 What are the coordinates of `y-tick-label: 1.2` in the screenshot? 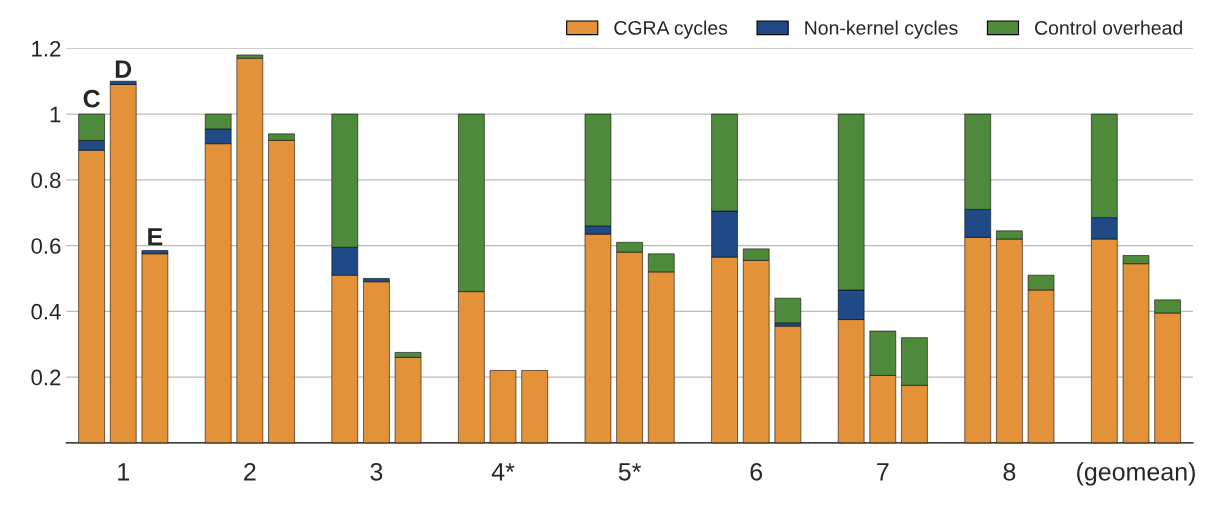 It's located at (46, 48).